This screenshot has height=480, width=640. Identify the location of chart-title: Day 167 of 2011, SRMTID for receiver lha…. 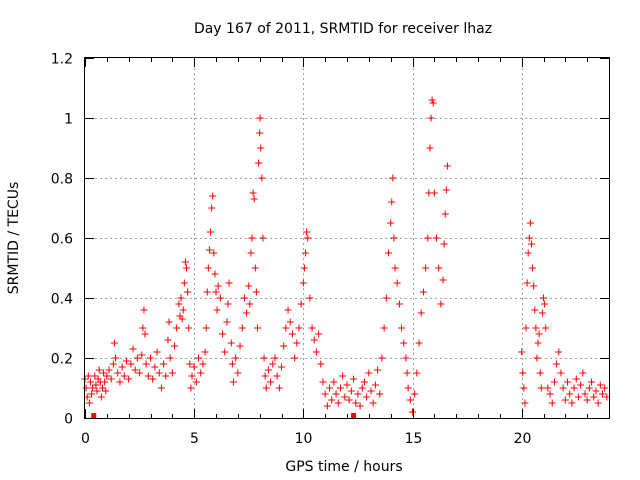
(343, 29).